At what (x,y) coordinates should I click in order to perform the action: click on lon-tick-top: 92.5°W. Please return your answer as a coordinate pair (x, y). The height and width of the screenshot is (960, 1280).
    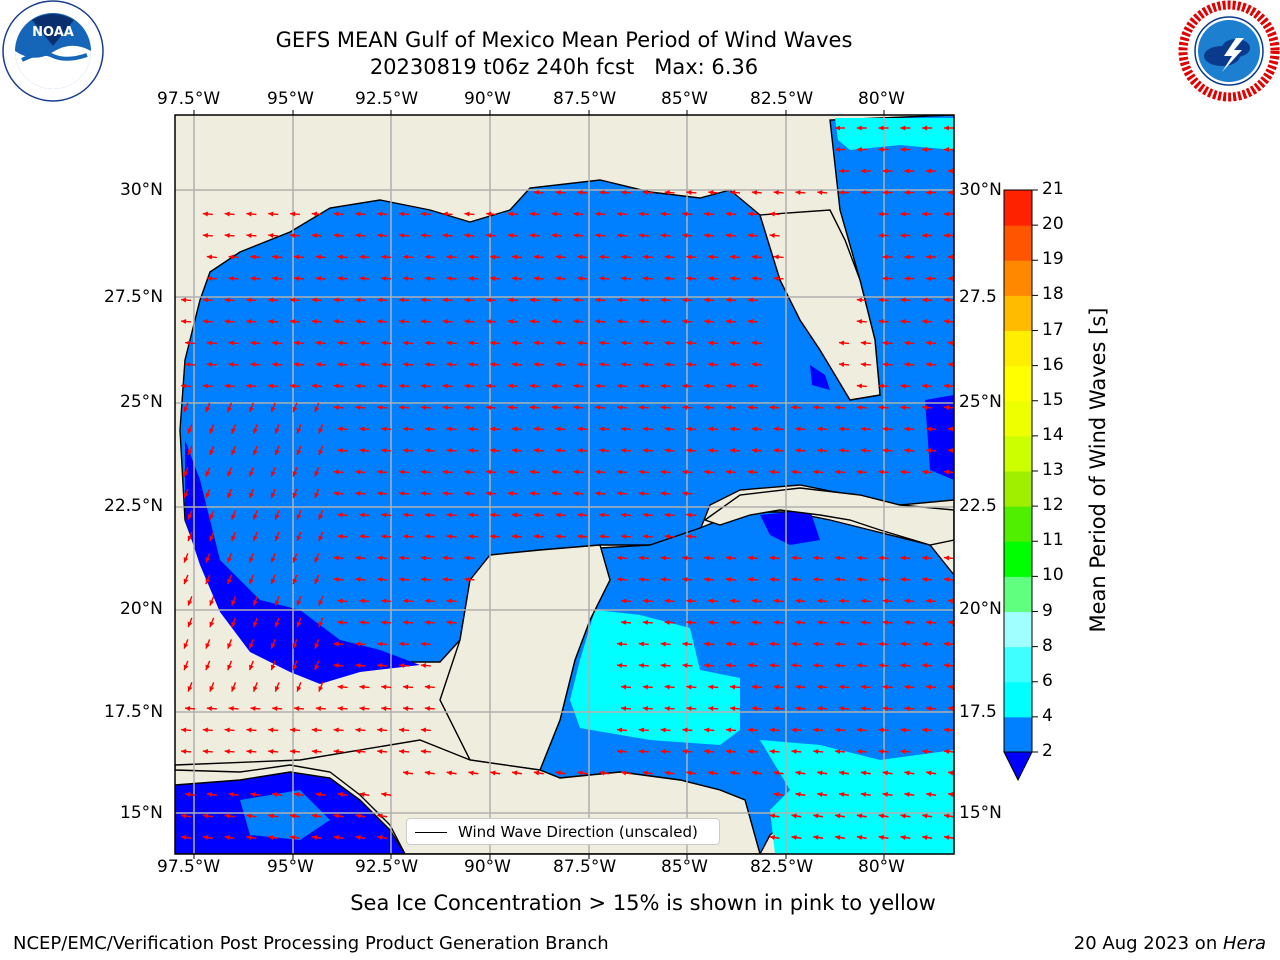
    Looking at the image, I should click on (387, 99).